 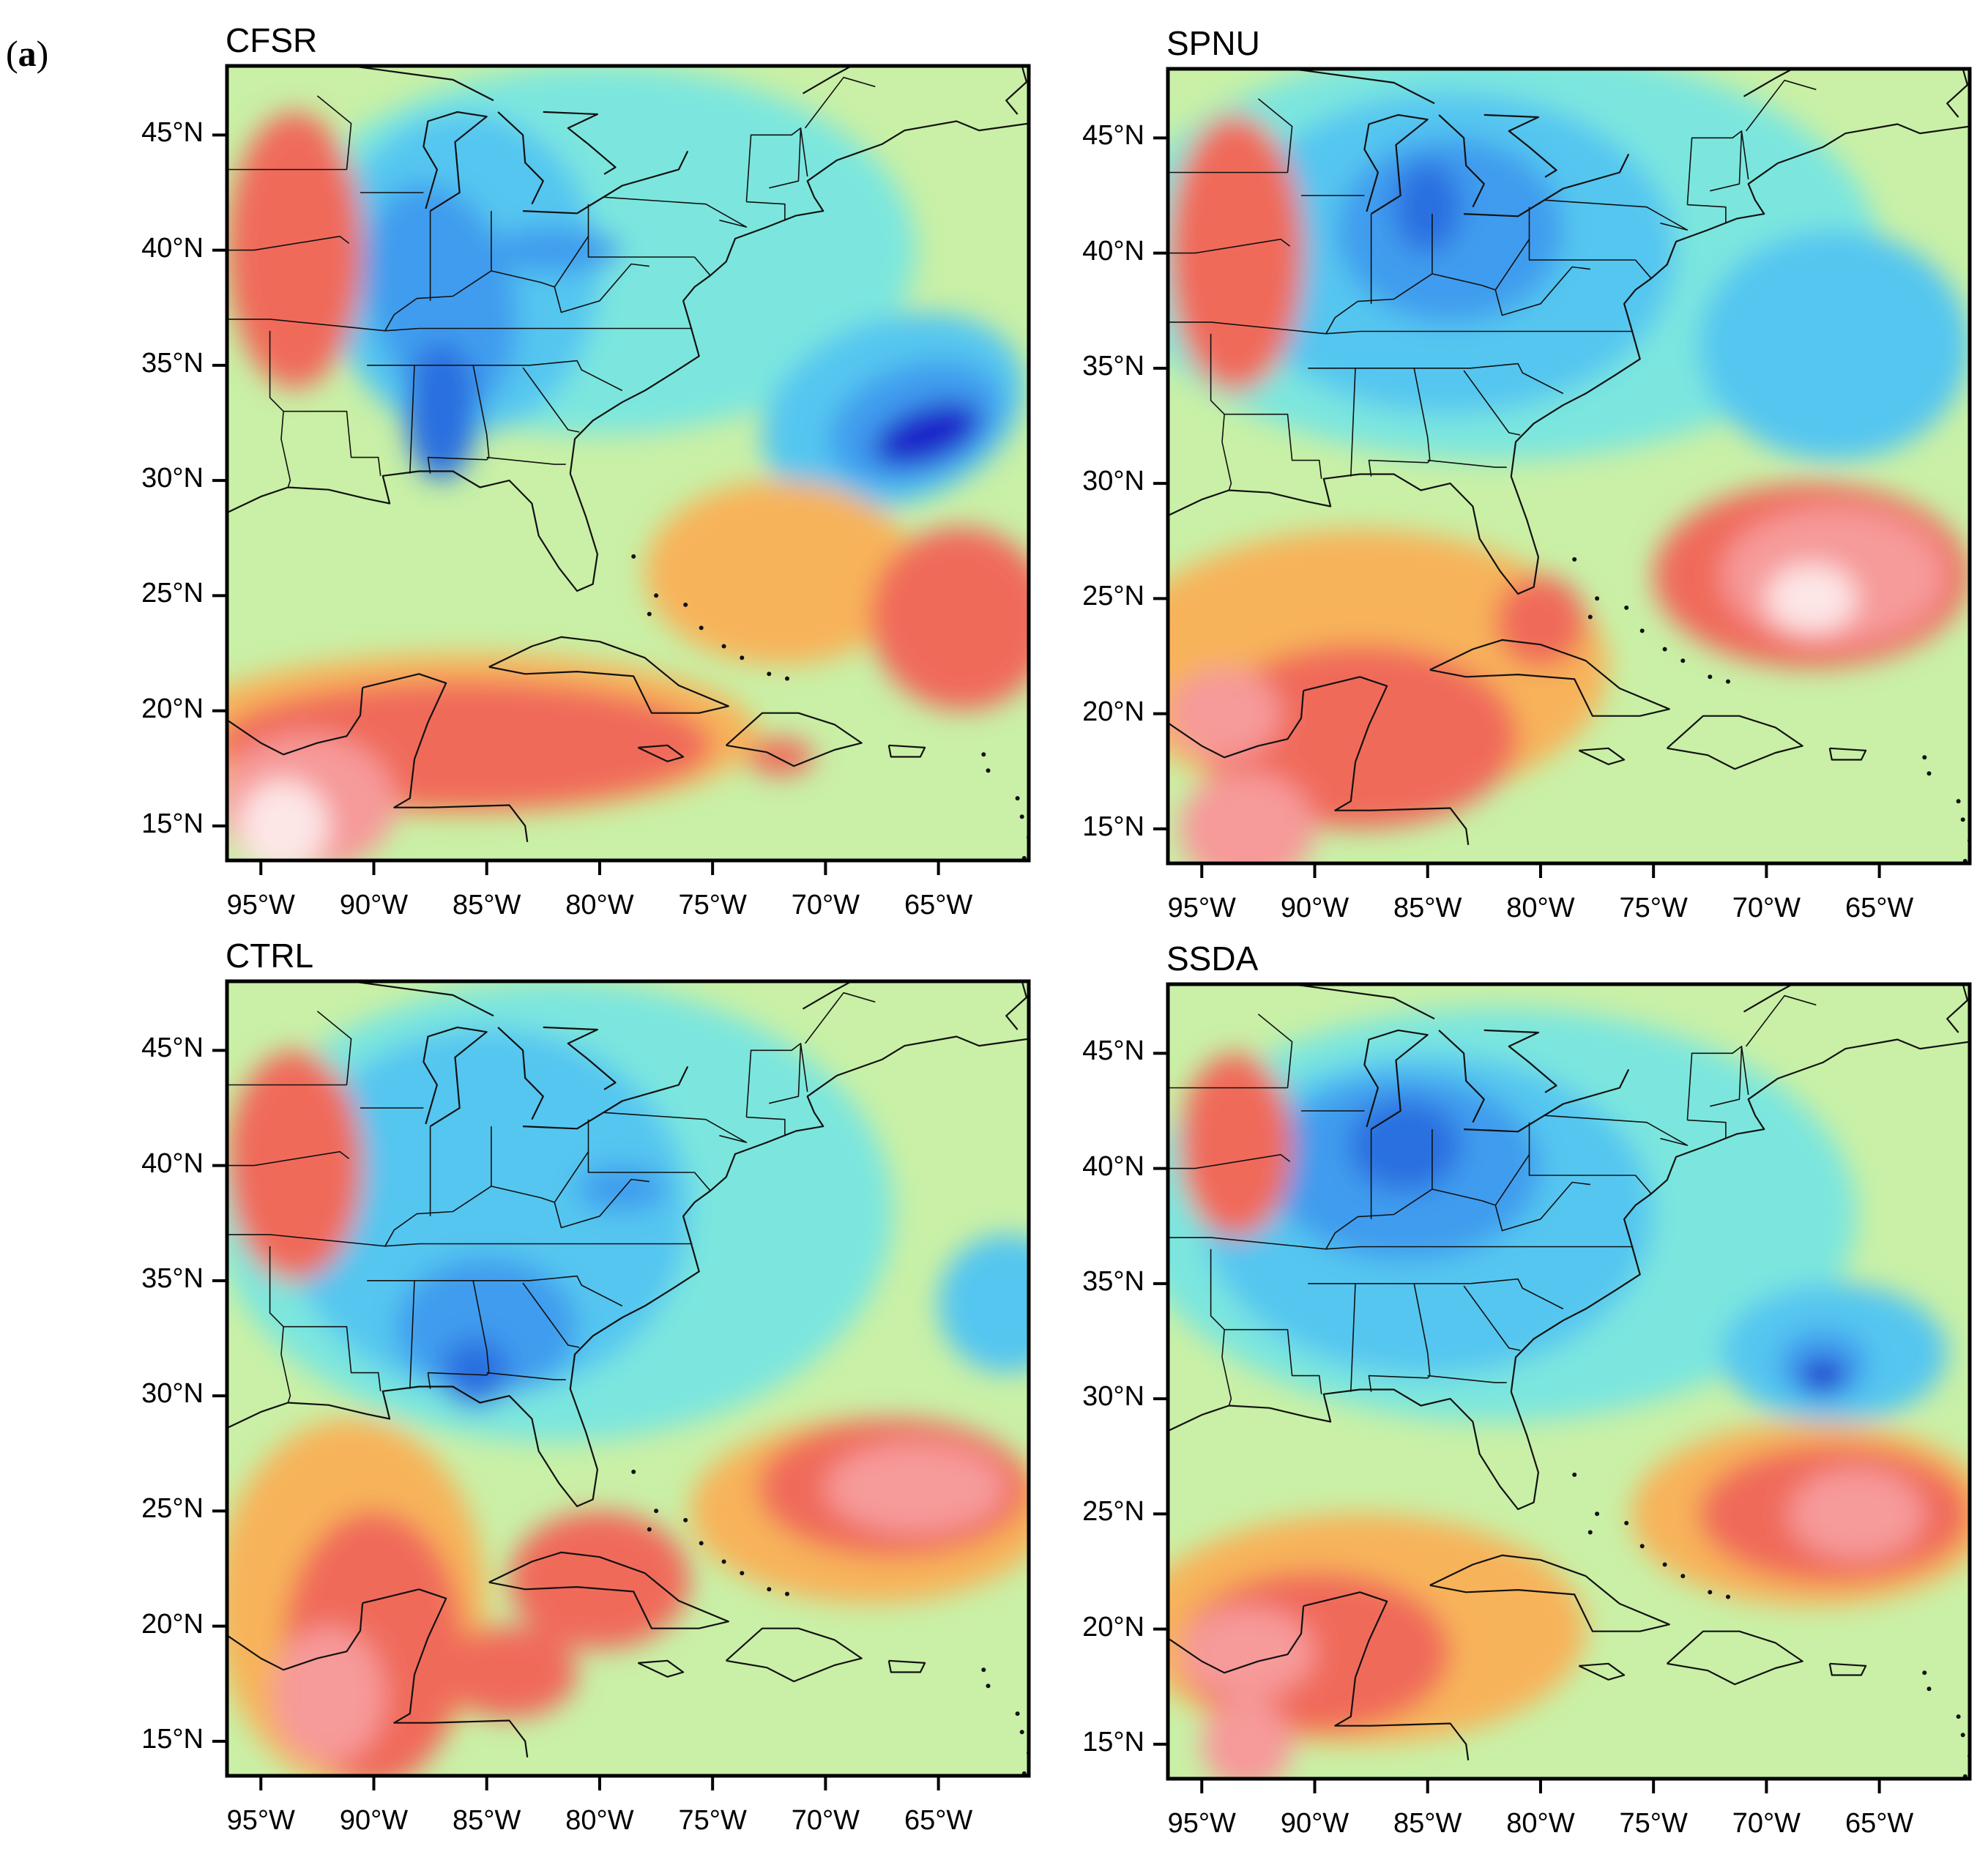 I want to click on panel-title: CTRL, so click(x=270, y=956).